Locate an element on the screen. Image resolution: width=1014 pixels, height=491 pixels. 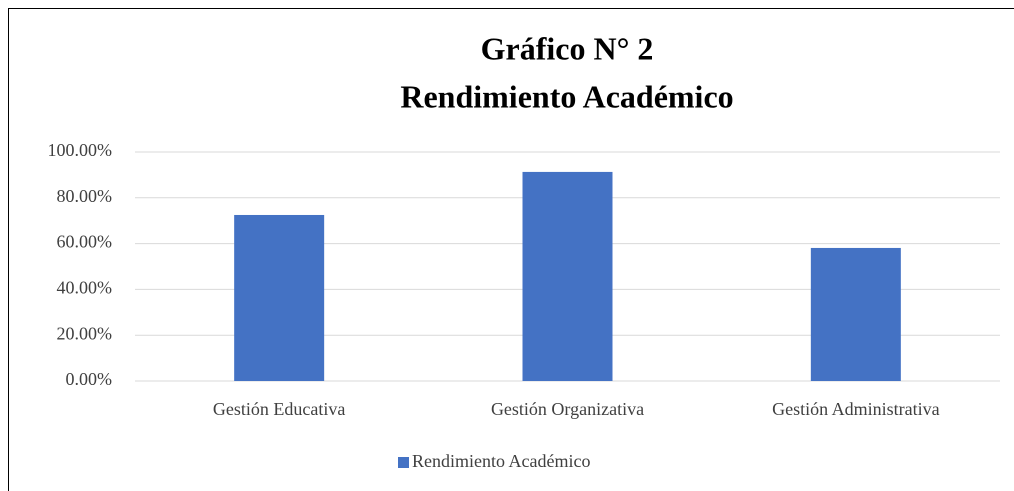
legend-label: Rendimiento Académico is located at coordinates (501, 461).